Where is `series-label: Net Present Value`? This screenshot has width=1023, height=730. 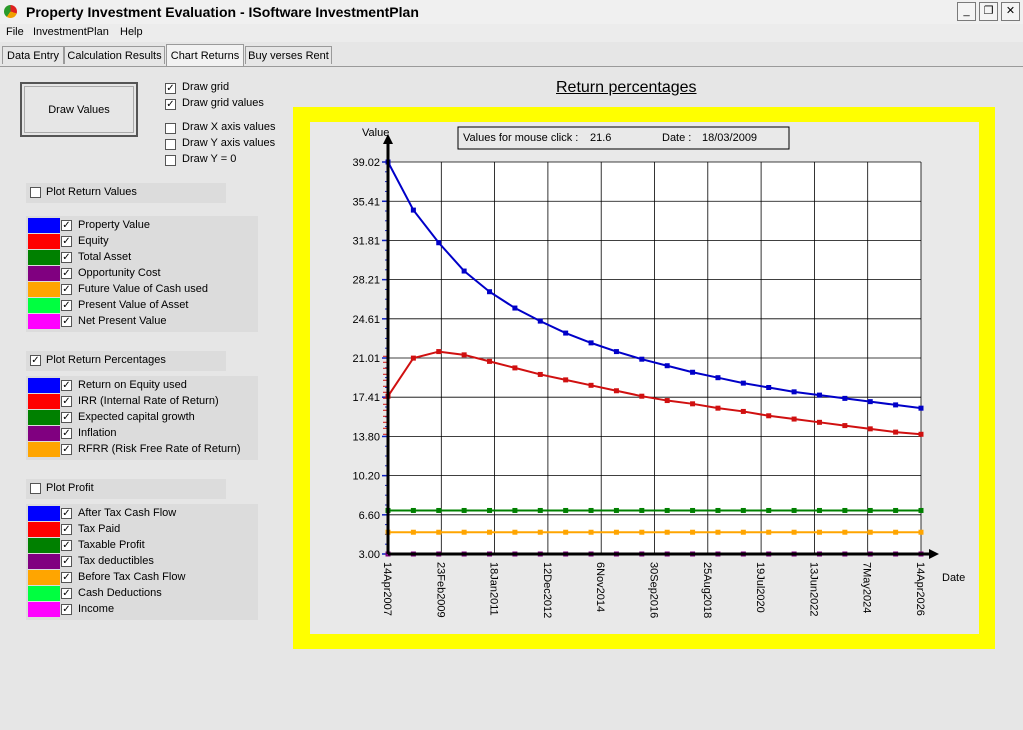
series-label: Net Present Value is located at coordinates (122, 321).